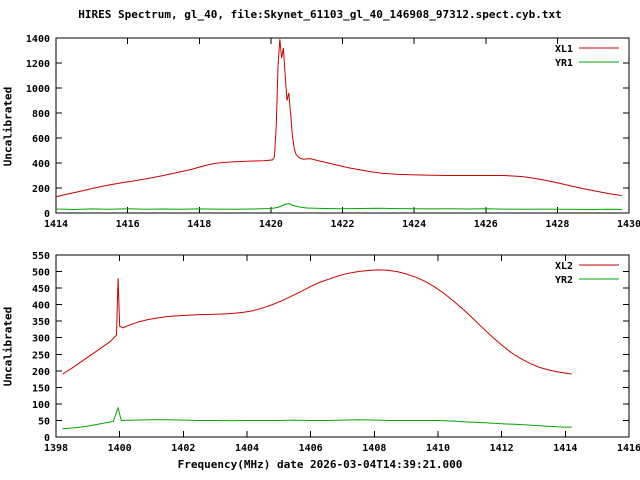 The image size is (640, 480). Describe the element at coordinates (56, 448) in the screenshot. I see `x-tick-label: 1398` at that location.